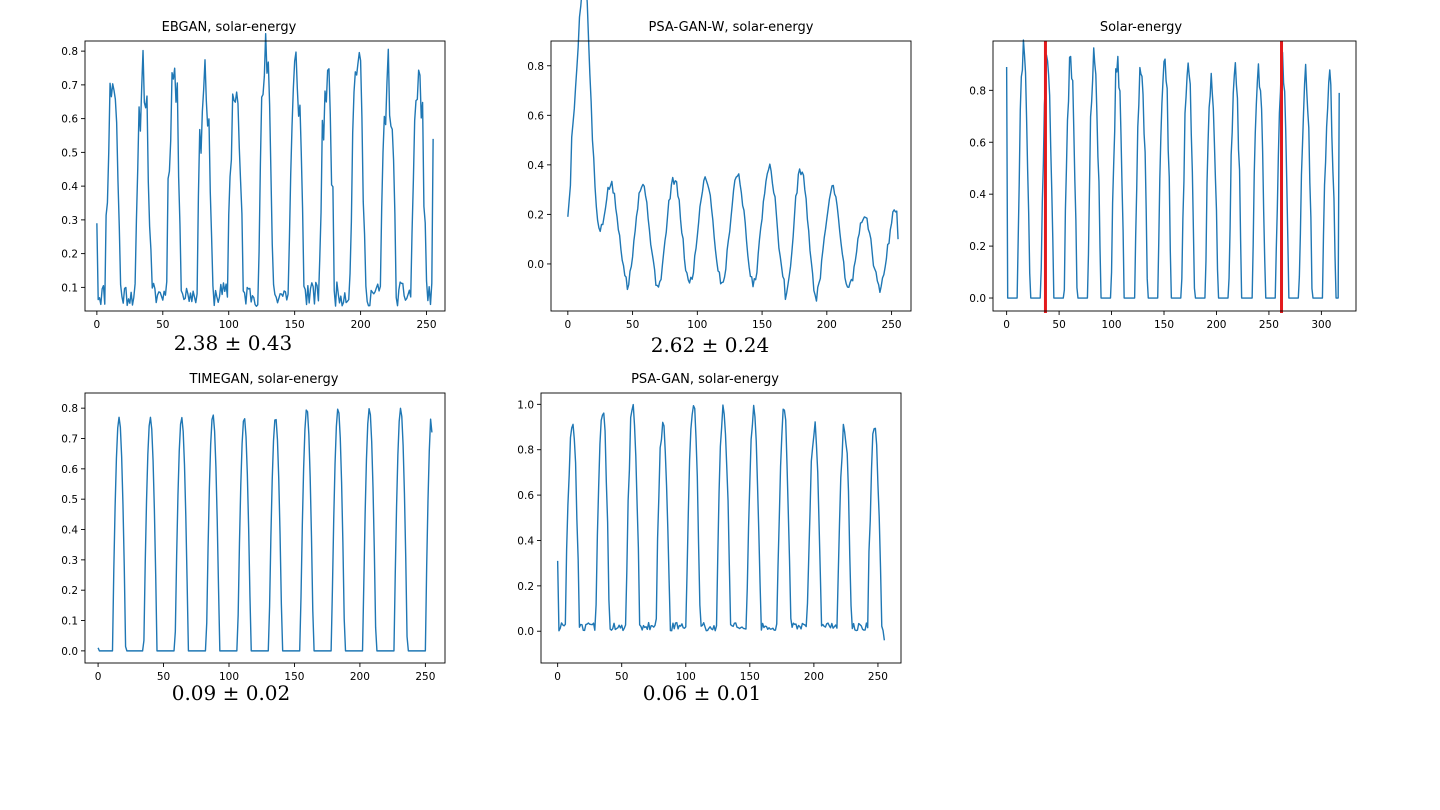 This screenshot has height=810, width=1440. I want to click on panel-title: PSA-GAN-W, solar-energy, so click(731, 27).